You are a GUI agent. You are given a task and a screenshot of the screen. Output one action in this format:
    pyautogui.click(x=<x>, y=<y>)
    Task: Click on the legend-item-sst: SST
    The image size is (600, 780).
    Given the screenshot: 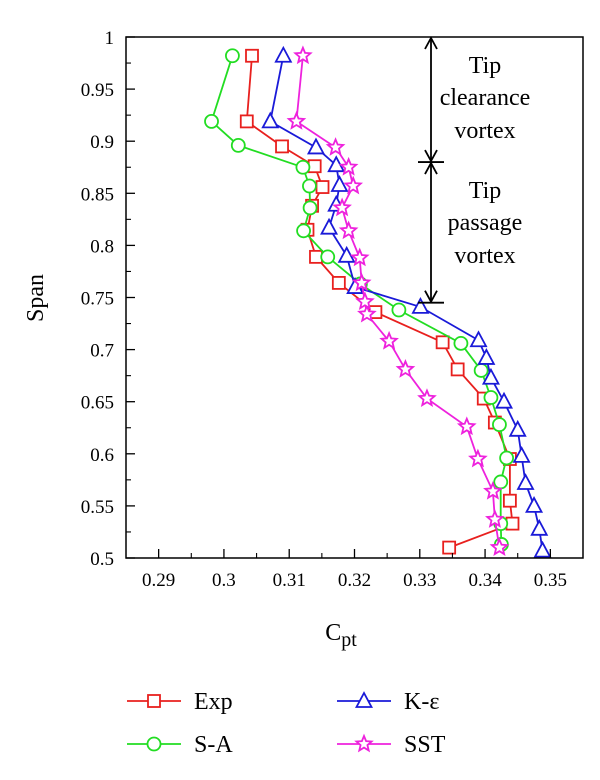 What is the action you would take?
    pyautogui.click(x=391, y=745)
    